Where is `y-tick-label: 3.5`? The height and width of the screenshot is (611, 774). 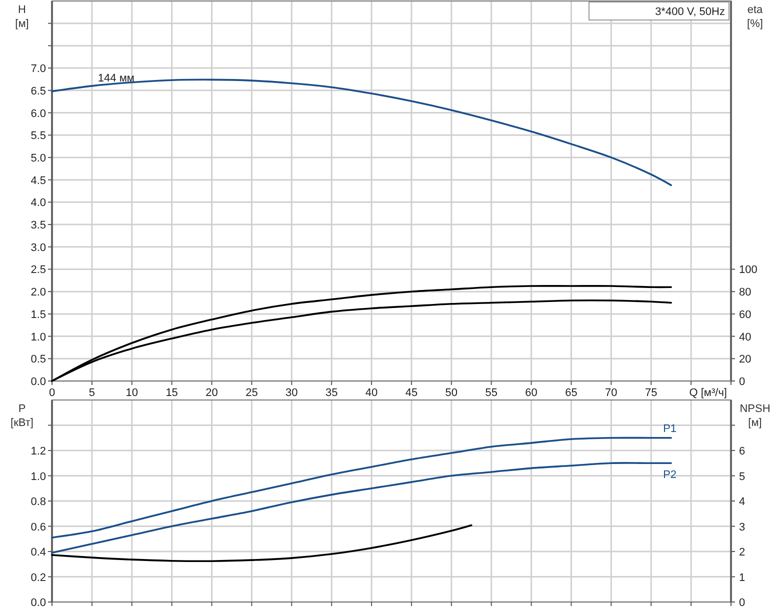 y-tick-label: 3.5 is located at coordinates (38, 226).